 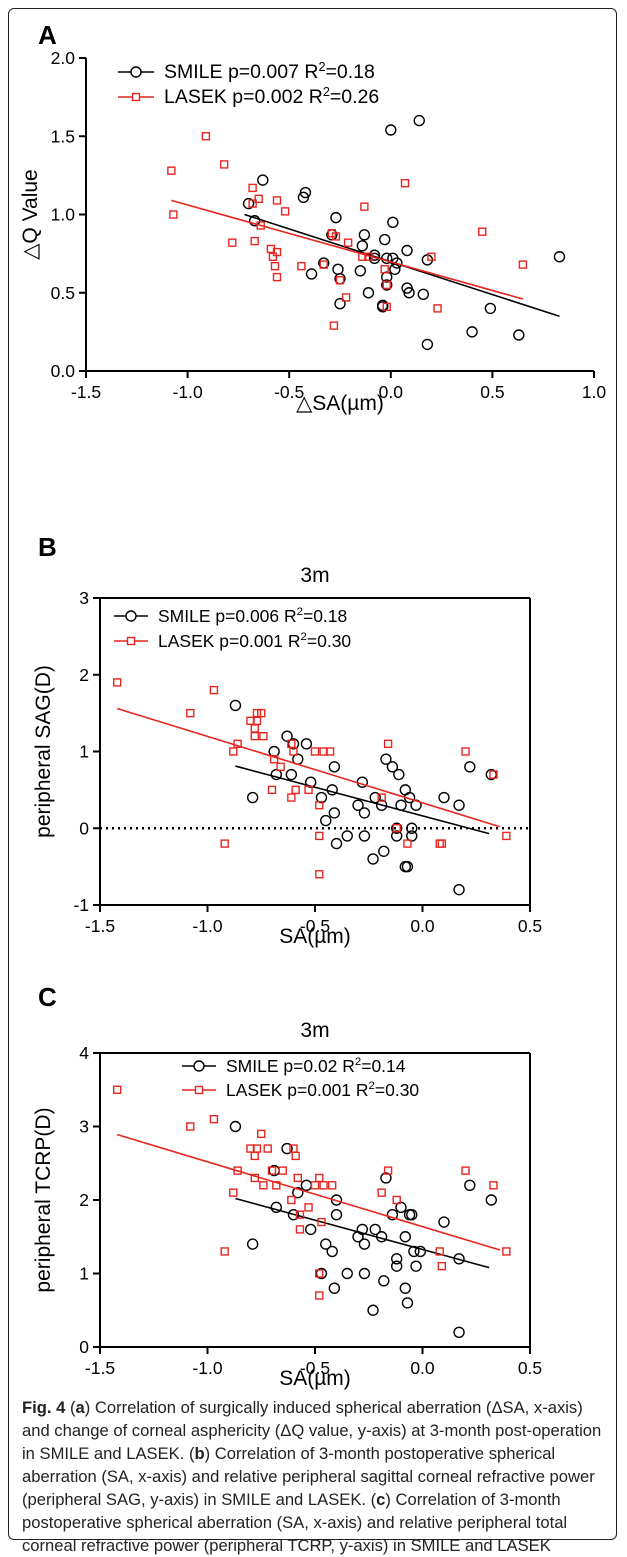 I want to click on x-tick-label: 1.0, so click(x=594, y=392).